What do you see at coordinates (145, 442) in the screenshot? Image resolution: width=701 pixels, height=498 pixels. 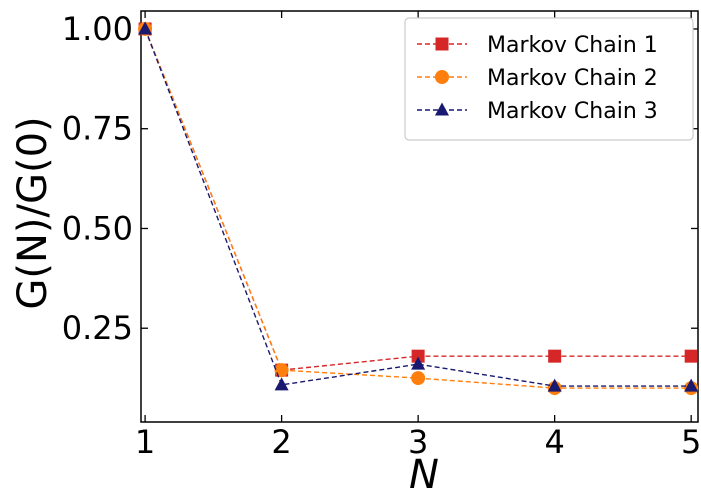 I see `x-tick-label: 1` at bounding box center [145, 442].